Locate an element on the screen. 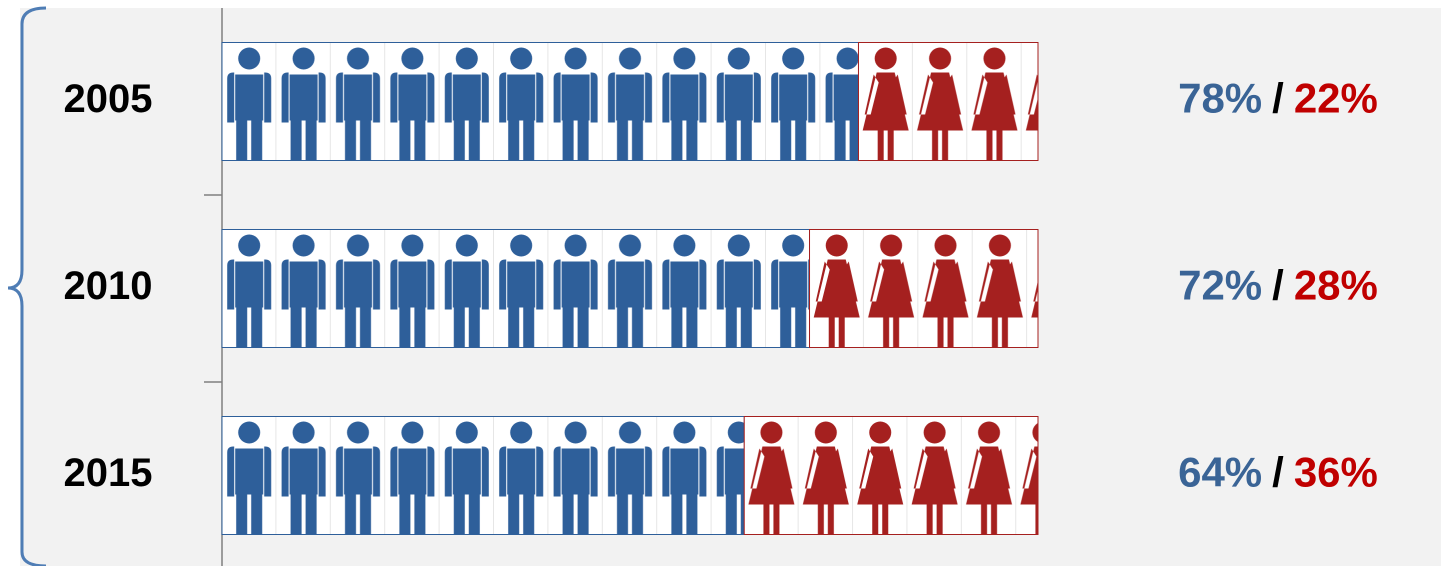 This screenshot has height=566, width=1441. value-label: 78%/22% is located at coordinates (1278, 98).